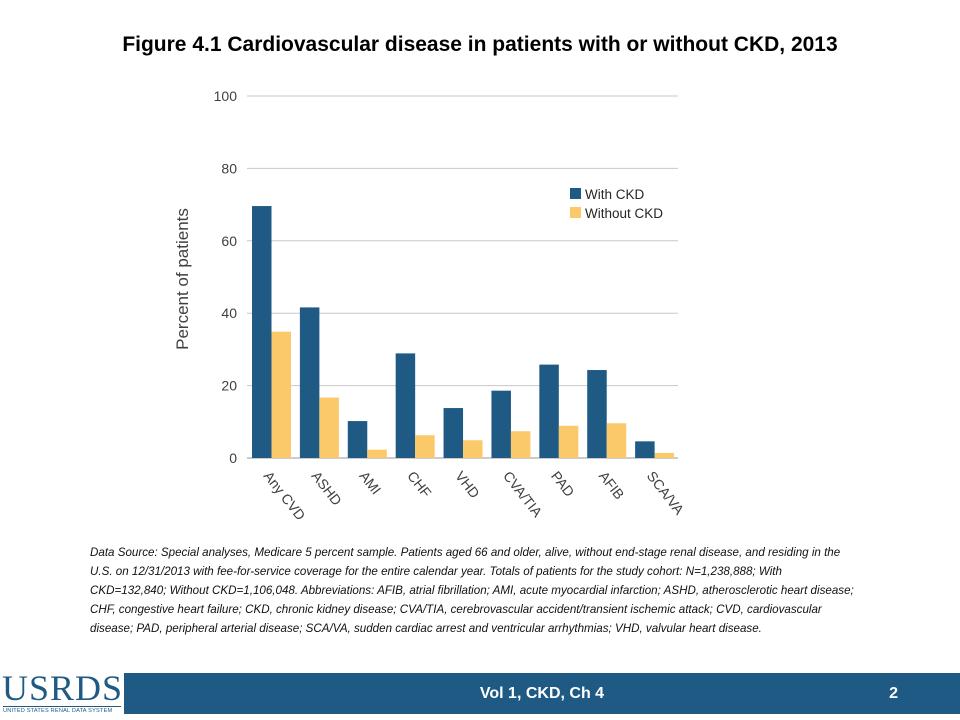 This screenshot has height=720, width=960. I want to click on footer-background, so click(542, 693).